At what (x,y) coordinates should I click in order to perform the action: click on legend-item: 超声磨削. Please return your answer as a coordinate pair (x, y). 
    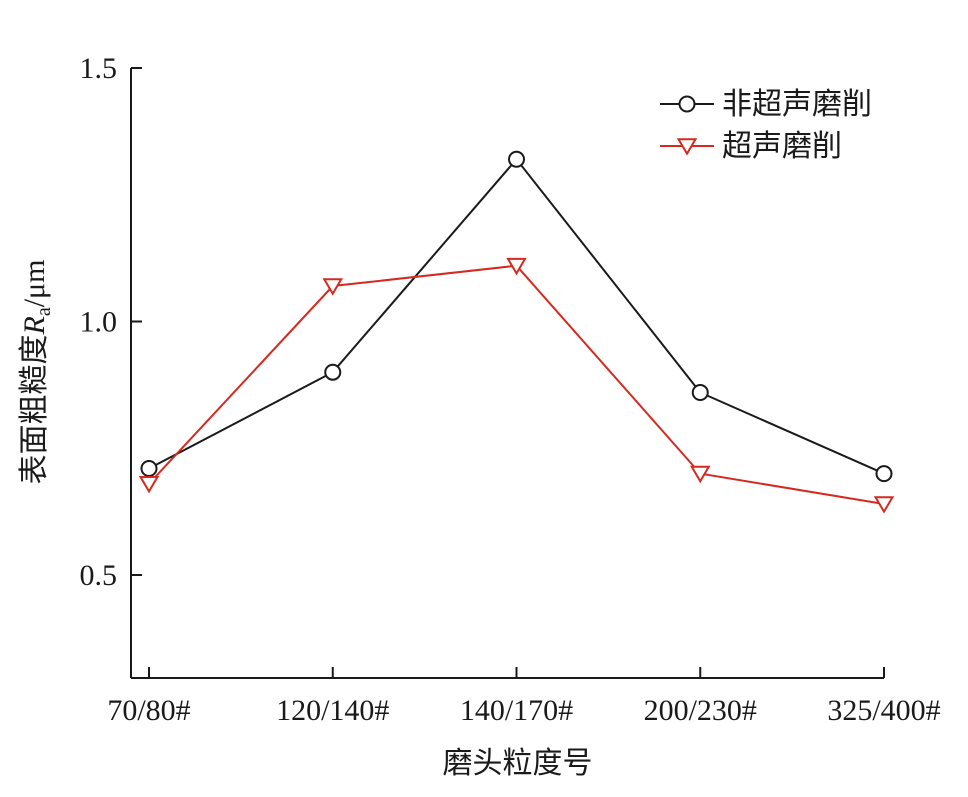
    Looking at the image, I should click on (751, 146).